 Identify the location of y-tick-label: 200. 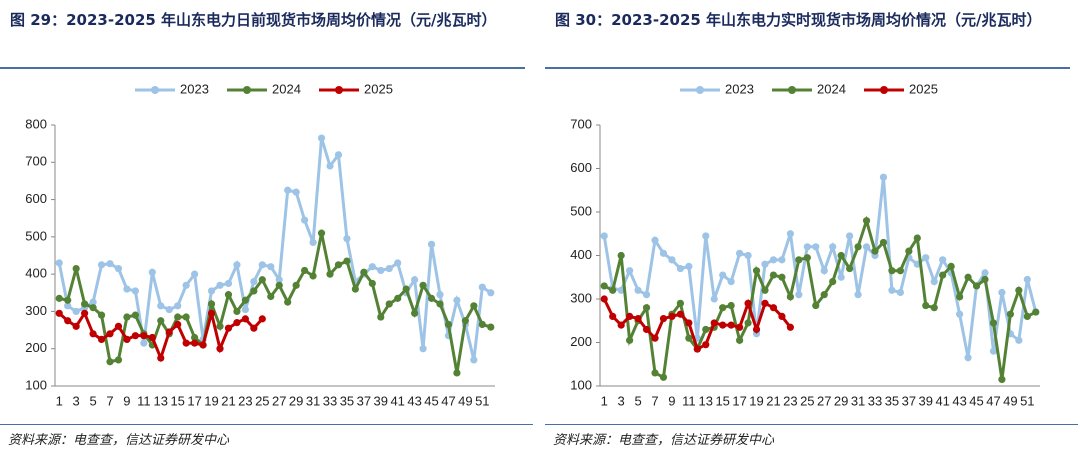
(36, 347).